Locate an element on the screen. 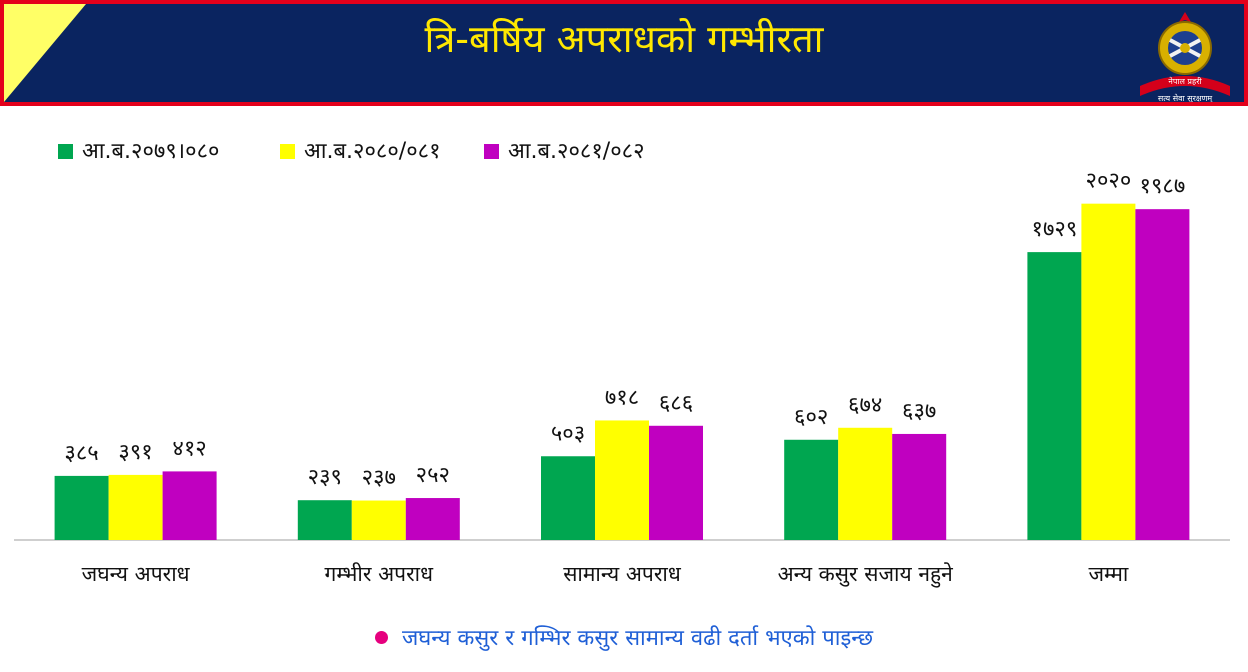 The width and height of the screenshot is (1248, 672). data-label: ३८५ is located at coordinates (81, 453).